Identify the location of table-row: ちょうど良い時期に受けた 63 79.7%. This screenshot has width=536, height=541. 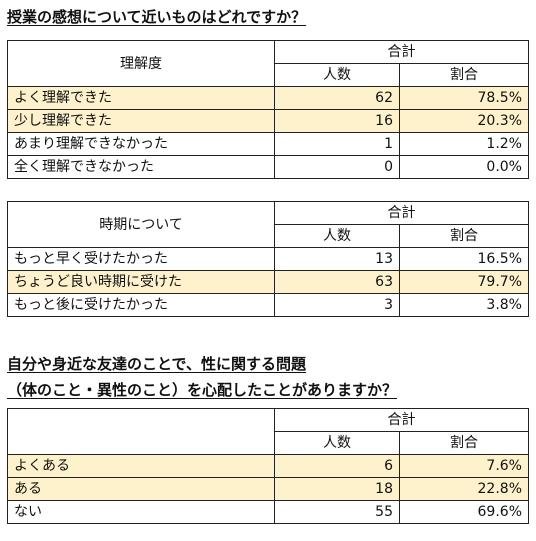
(268, 282).